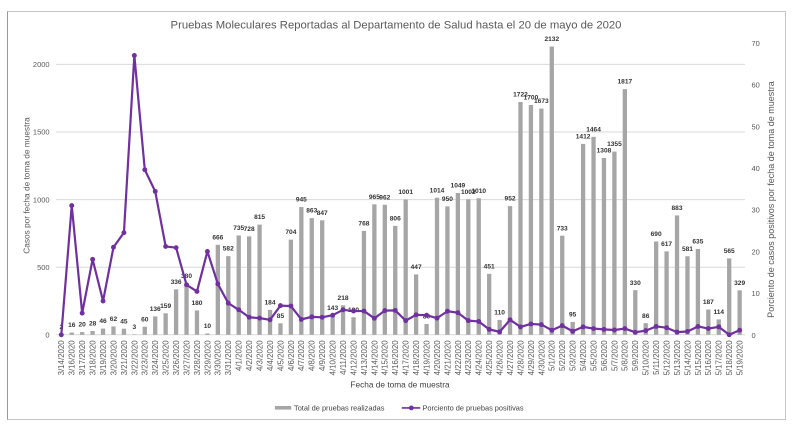  What do you see at coordinates (541, 358) in the screenshot?
I see `svg-text: 4/30/2020` at bounding box center [541, 358].